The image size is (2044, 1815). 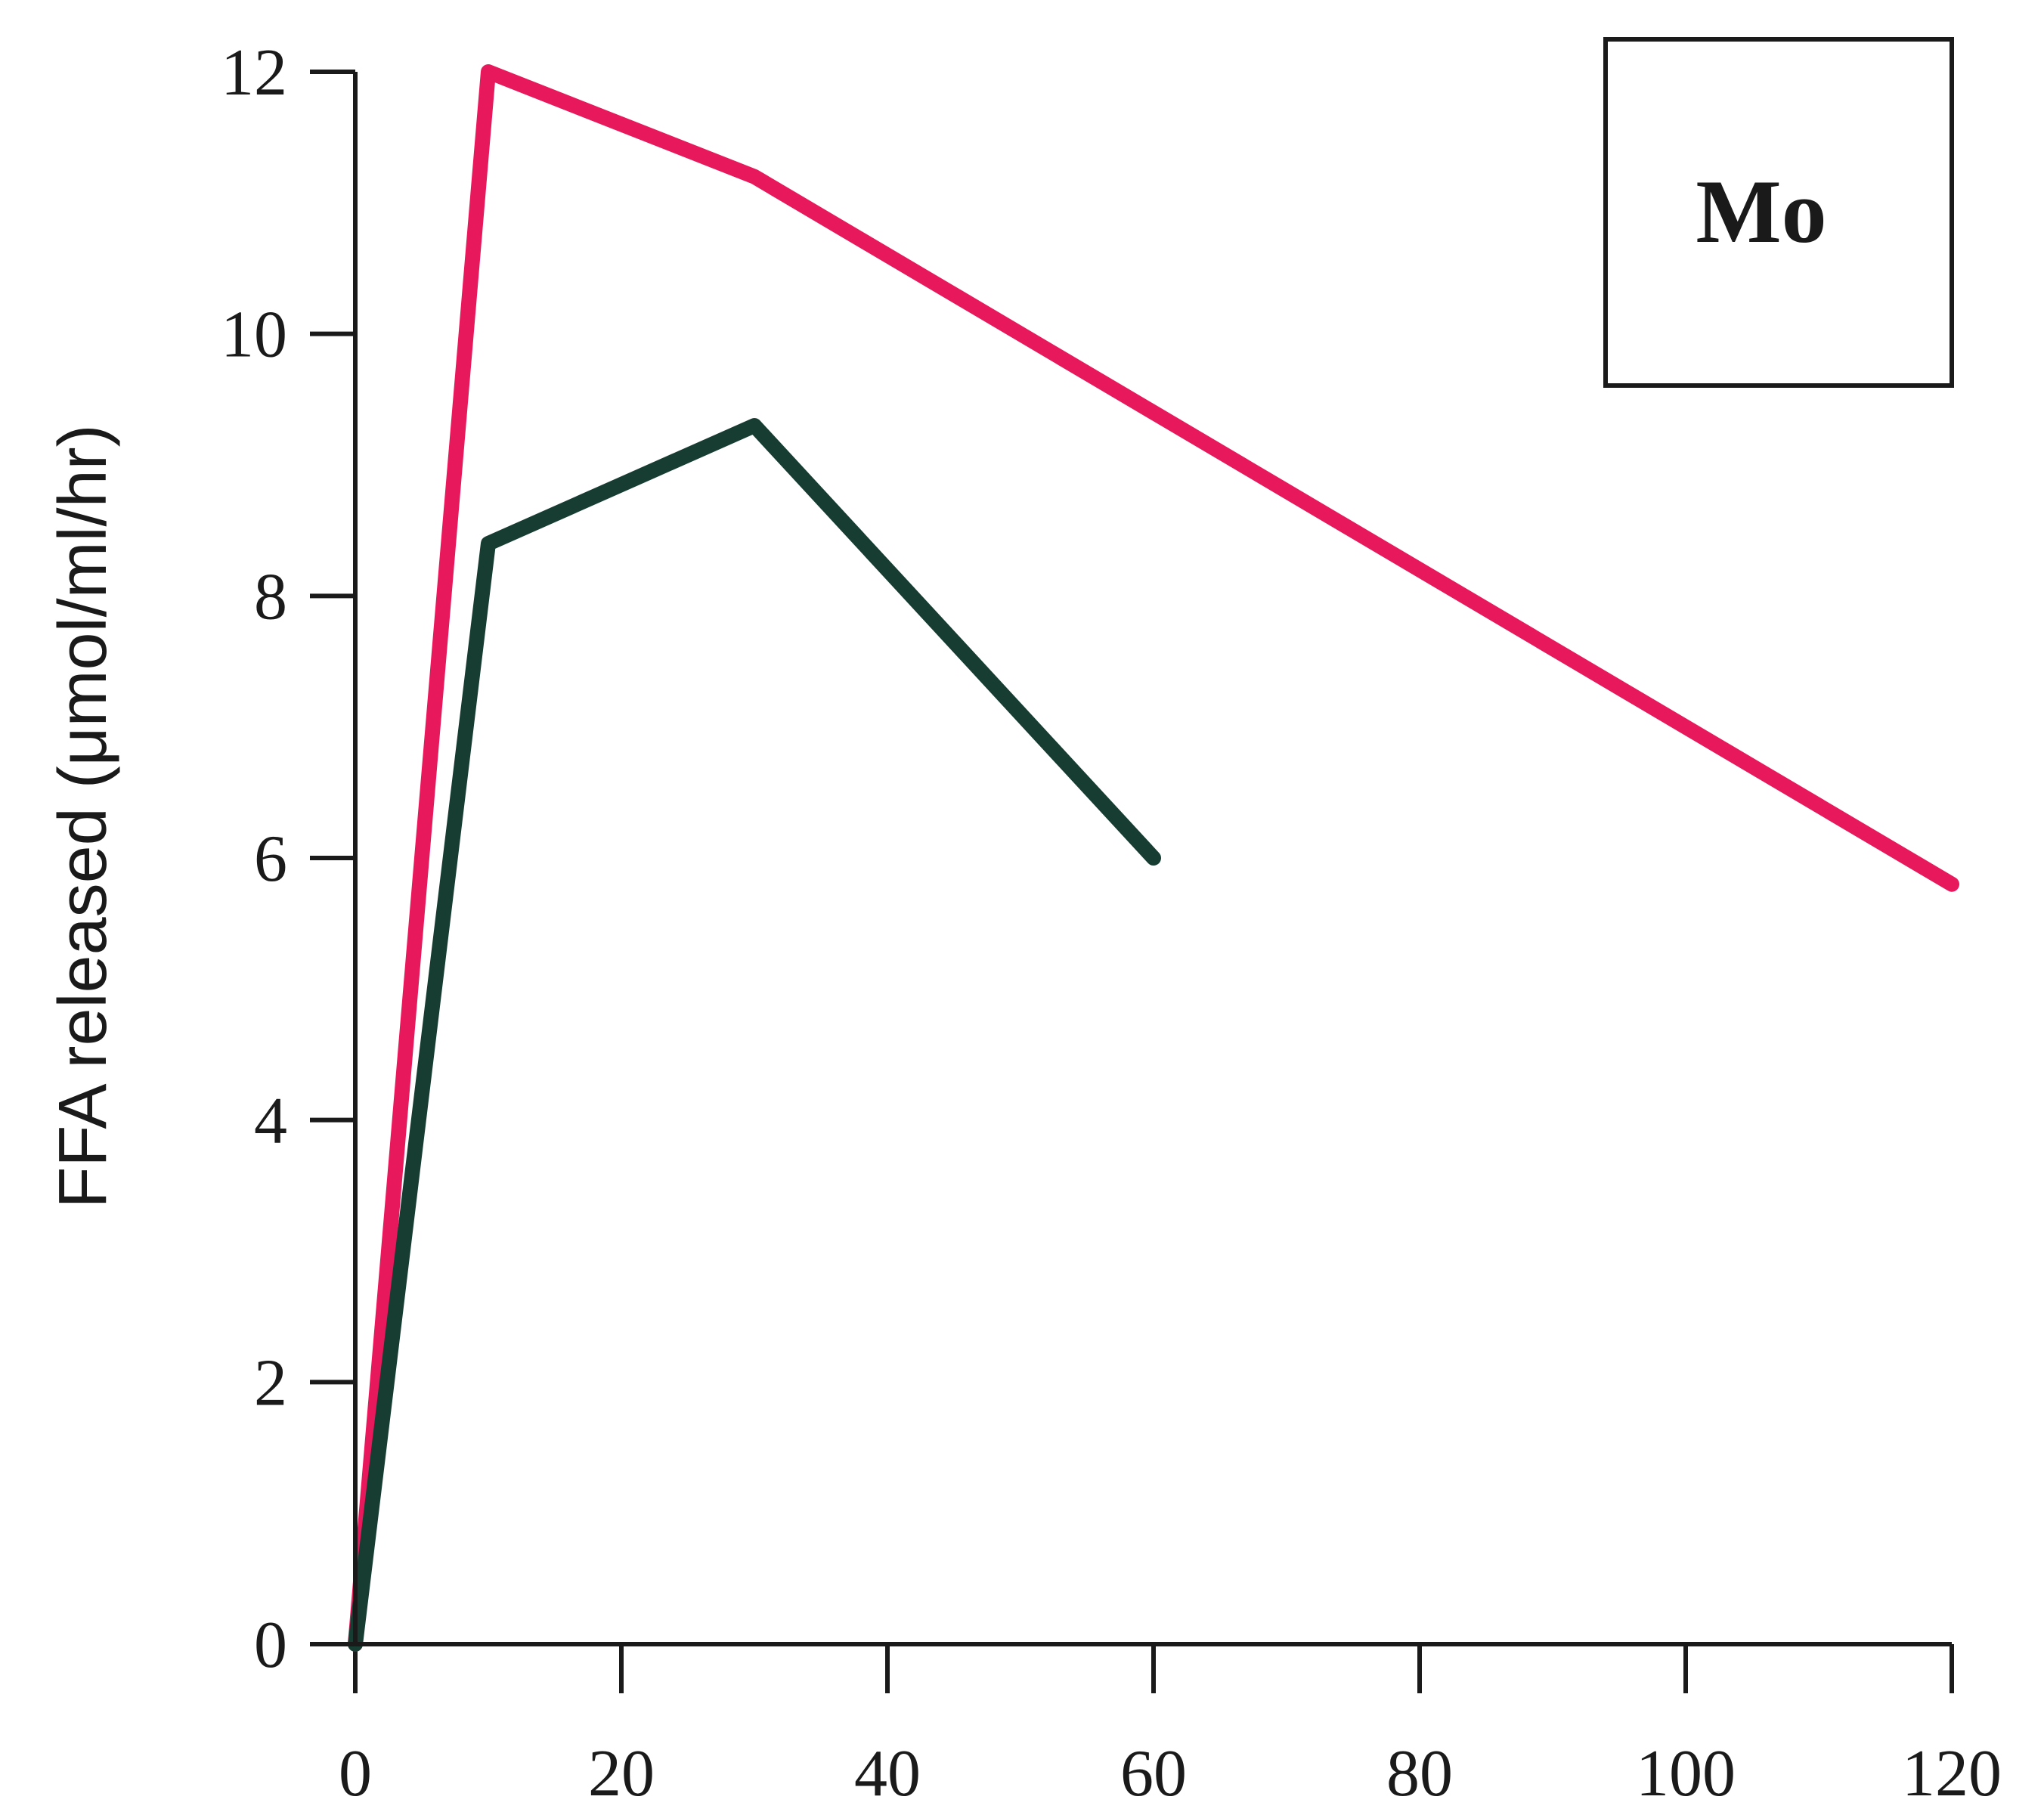 What do you see at coordinates (270, 859) in the screenshot?
I see `y-tick-label: 6` at bounding box center [270, 859].